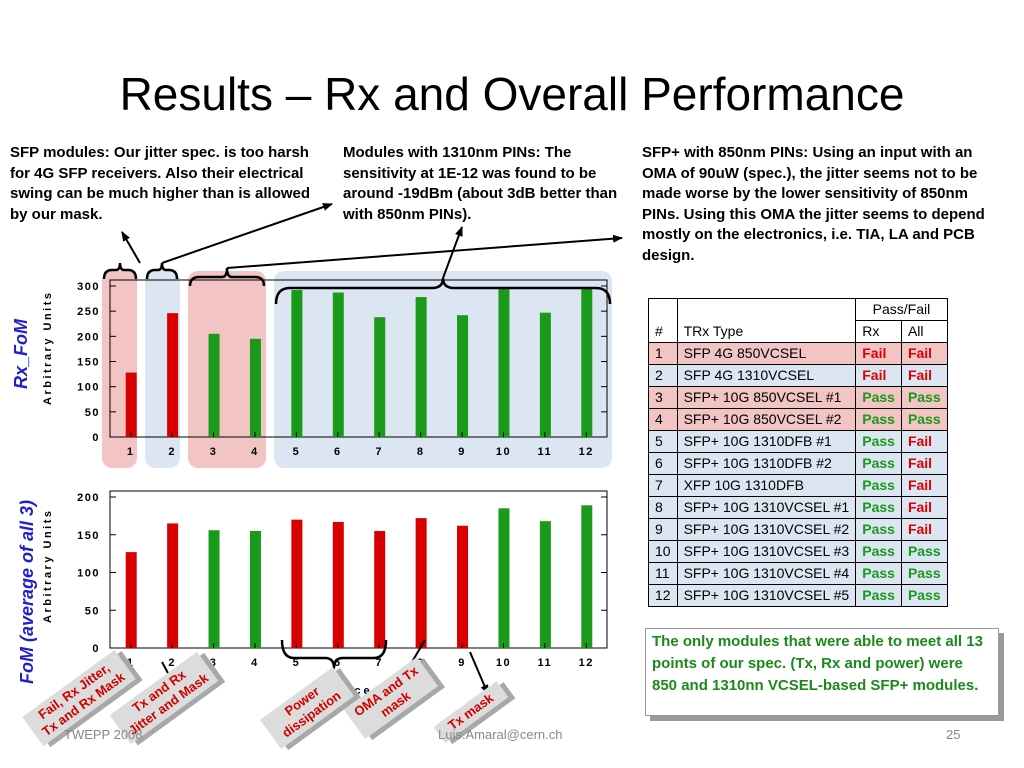 The height and width of the screenshot is (768, 1024). I want to click on row-trx-type: SFP+ 10G 850VCSEL #1, so click(766, 397).